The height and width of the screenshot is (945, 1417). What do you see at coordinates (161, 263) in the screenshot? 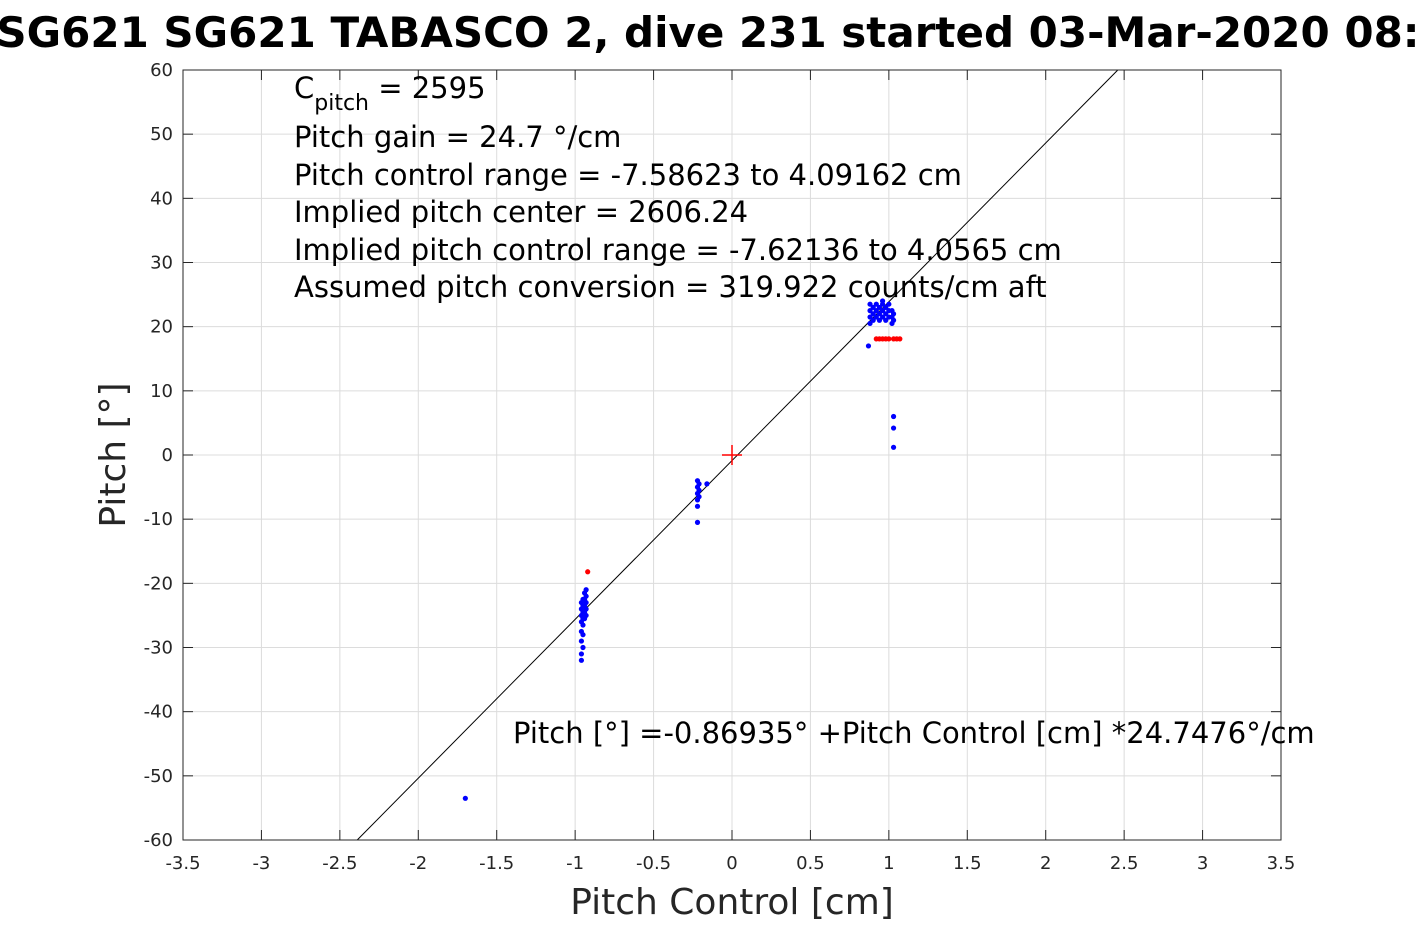
I see `y-tick-label: 30` at bounding box center [161, 263].